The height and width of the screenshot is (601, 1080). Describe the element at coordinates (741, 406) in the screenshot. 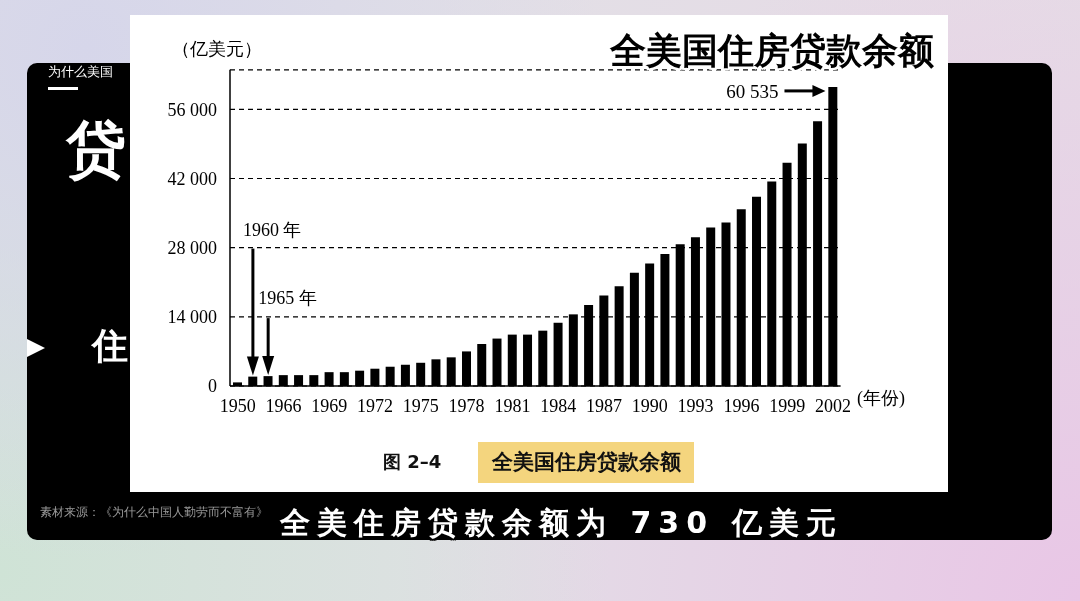

I see `x-tick-label: 1996` at that location.